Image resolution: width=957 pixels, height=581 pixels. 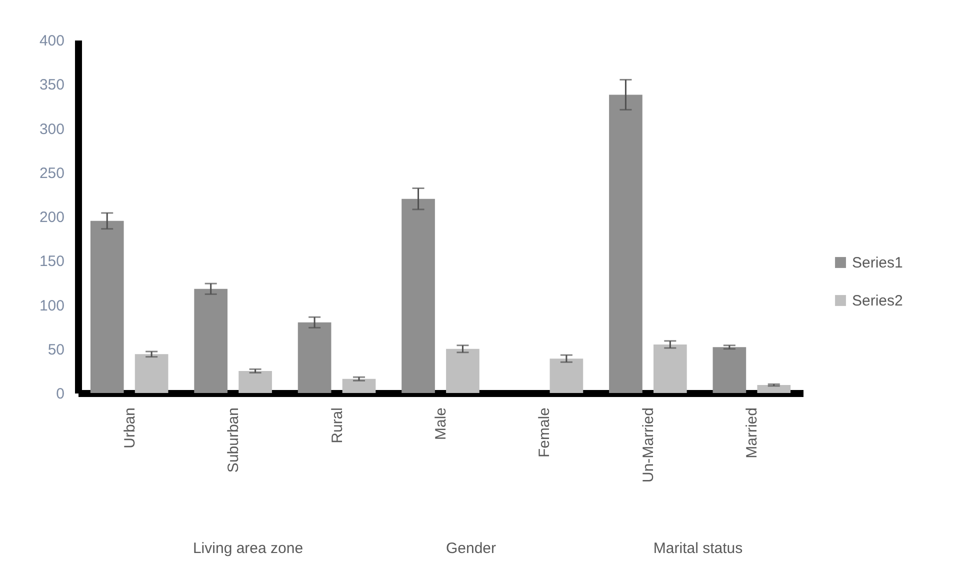 What do you see at coordinates (51, 129) in the screenshot?
I see `y-tick-label: 300` at bounding box center [51, 129].